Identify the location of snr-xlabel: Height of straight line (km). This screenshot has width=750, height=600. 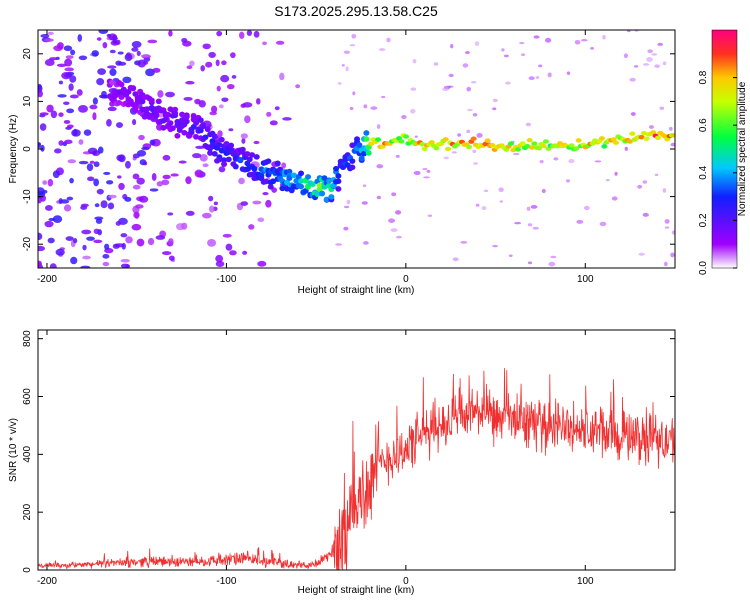
(356, 590).